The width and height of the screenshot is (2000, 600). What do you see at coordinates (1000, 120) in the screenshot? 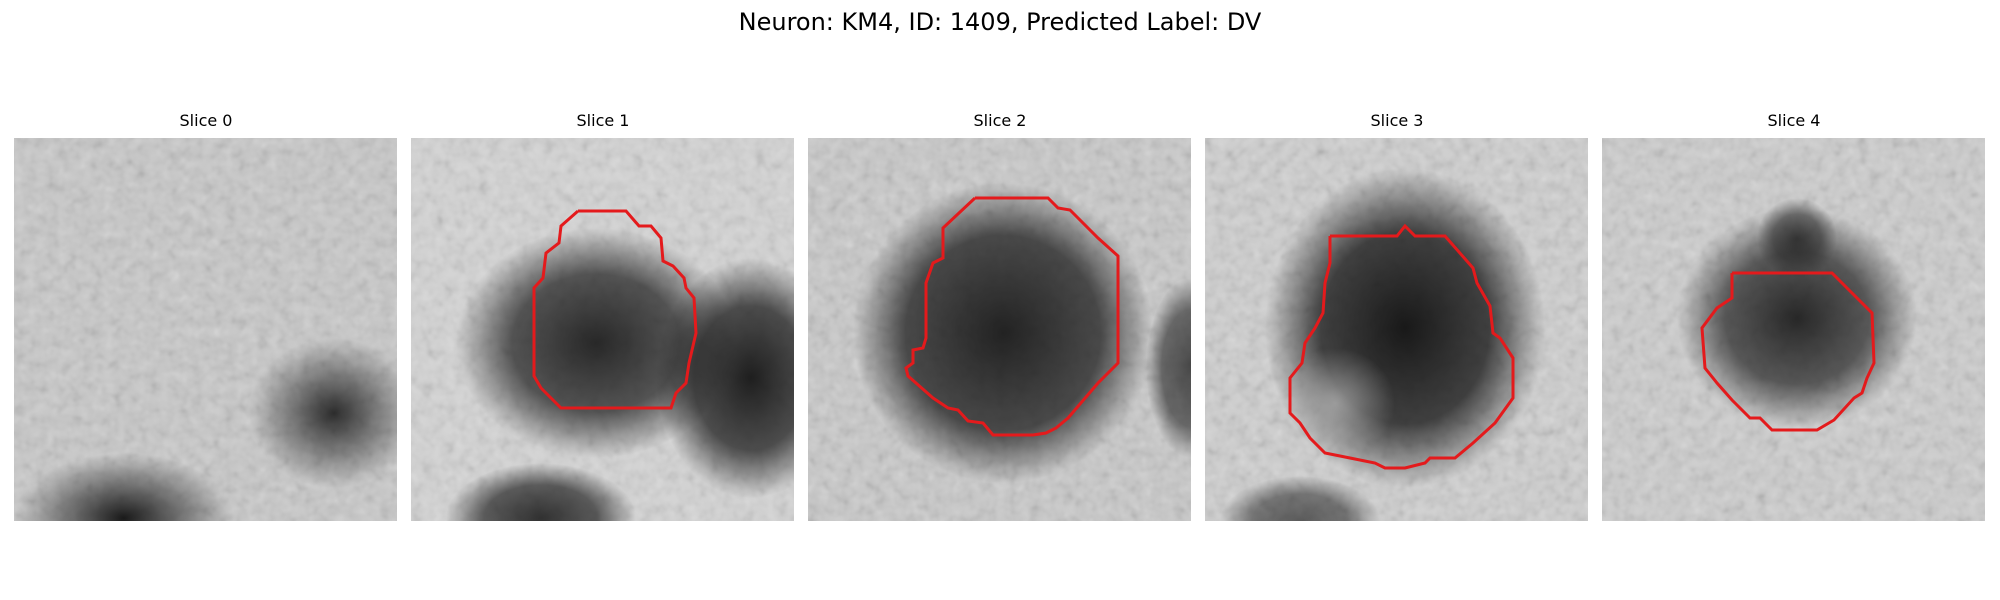
I see `slice-title: Slice 2` at bounding box center [1000, 120].